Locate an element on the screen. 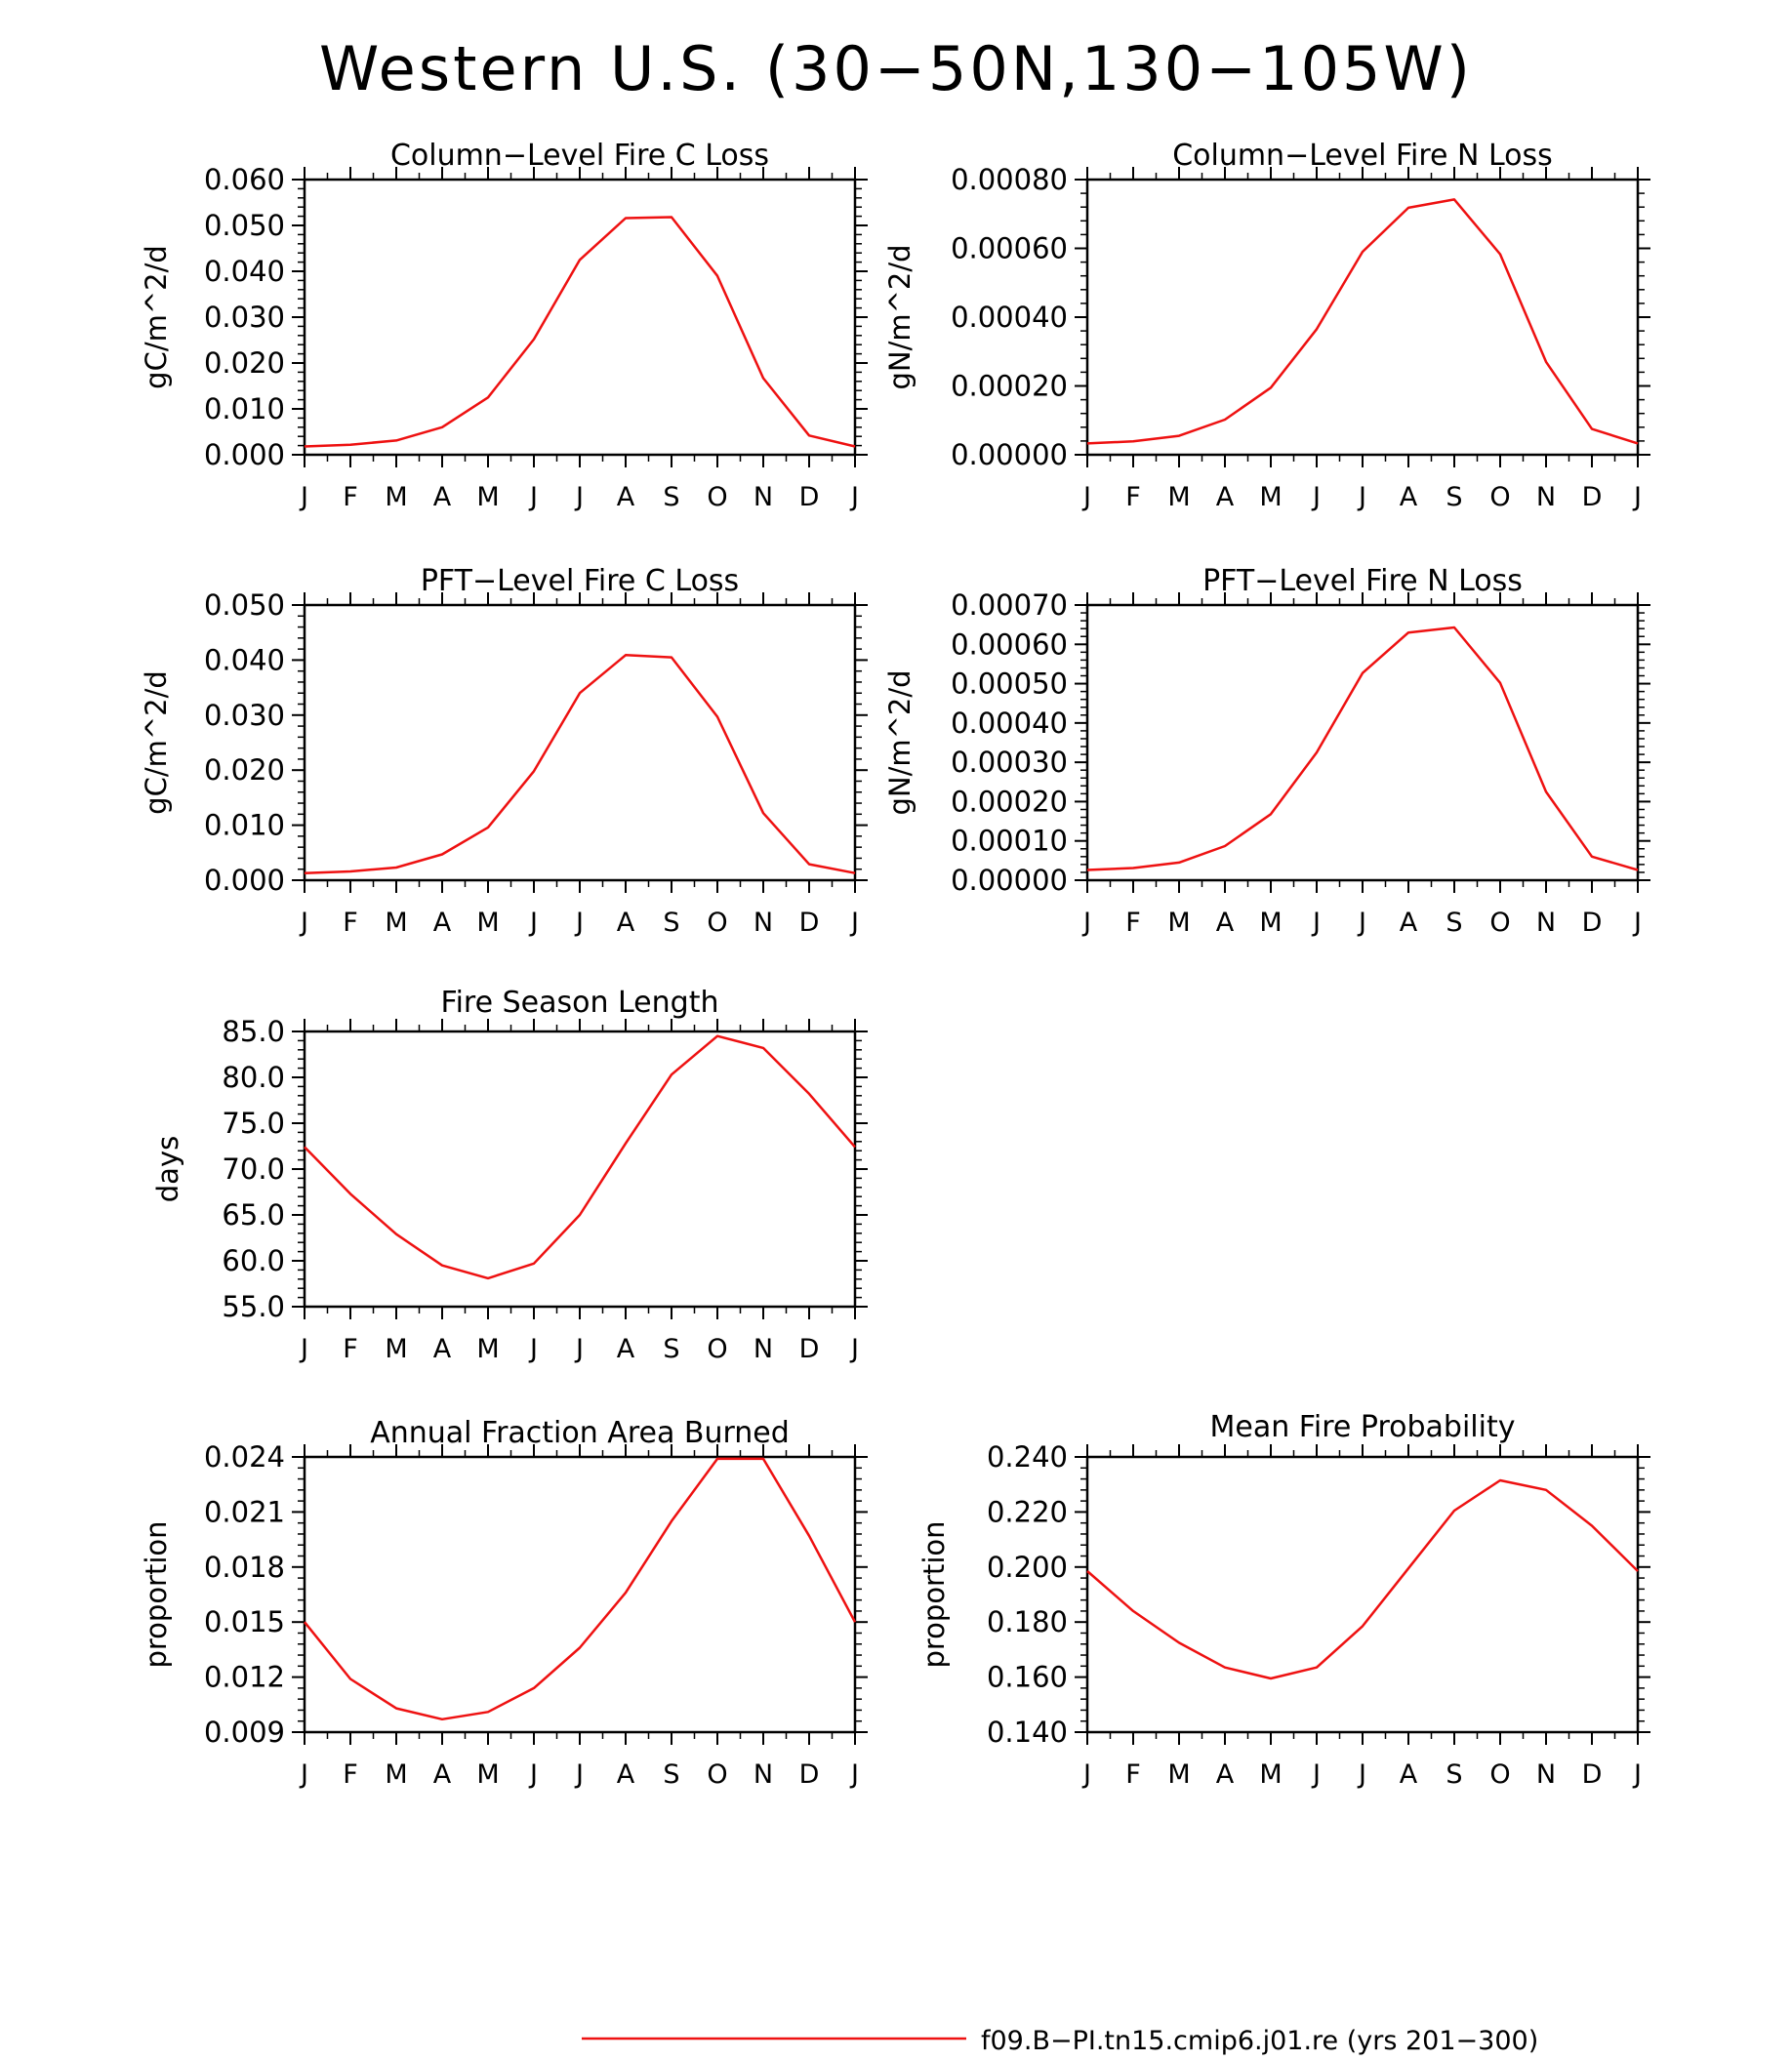 Image resolution: width=1792 pixels, height=2061 pixels. y-tick-label: 0.015 is located at coordinates (244, 1621).